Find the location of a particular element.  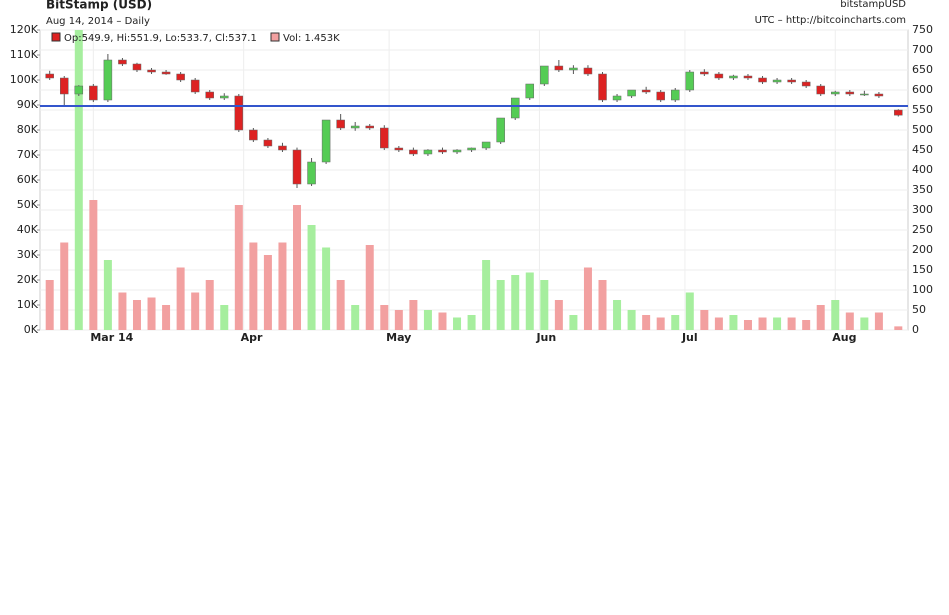

x-tick-label: Mar 14 is located at coordinates (111, 337).